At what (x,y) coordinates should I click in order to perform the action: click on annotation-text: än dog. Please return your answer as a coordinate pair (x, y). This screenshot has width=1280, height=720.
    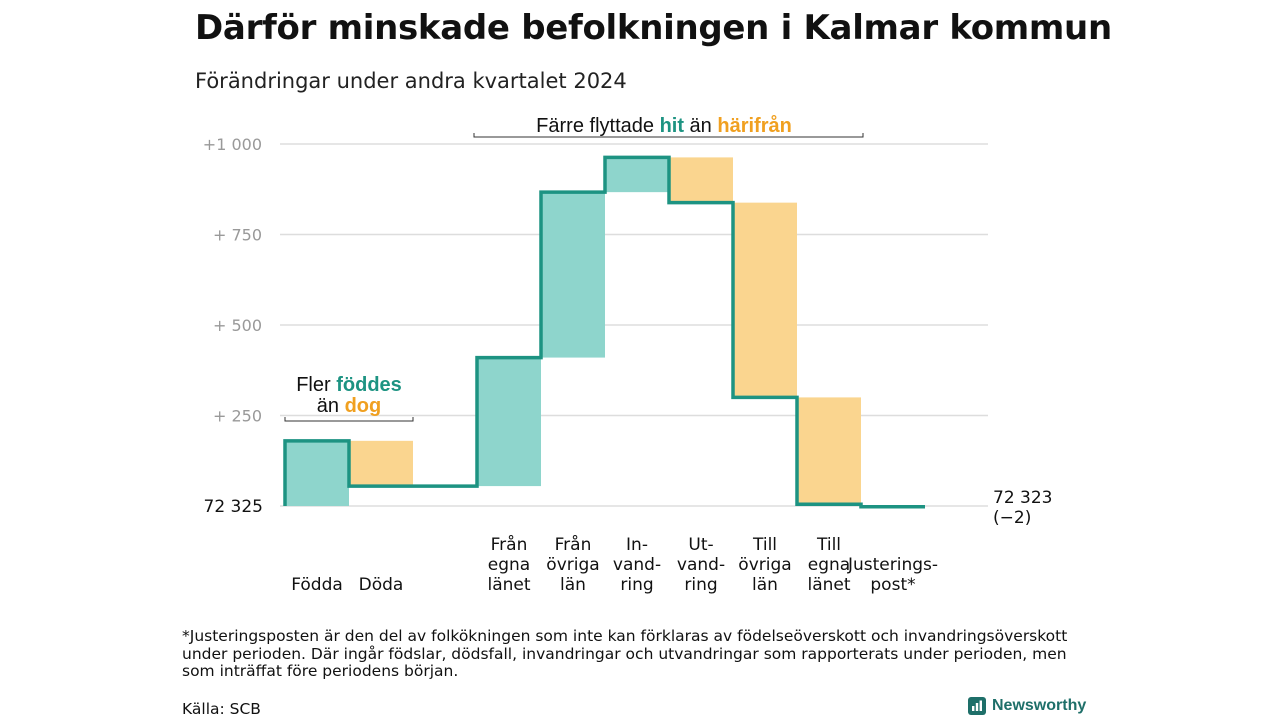
    Looking at the image, I should click on (349, 406).